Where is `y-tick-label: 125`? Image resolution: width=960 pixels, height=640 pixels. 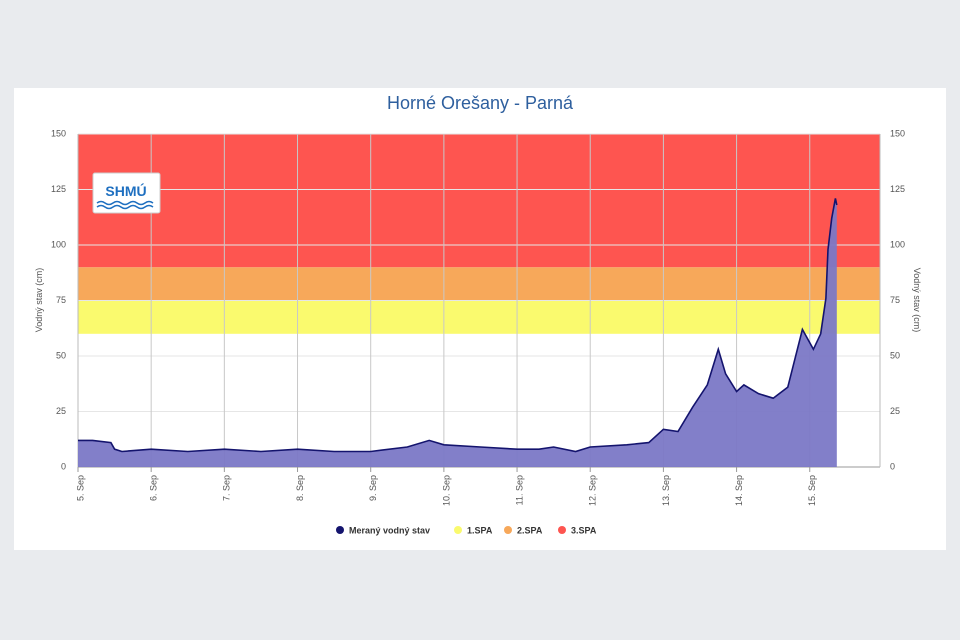 y-tick-label: 125 is located at coordinates (58, 189).